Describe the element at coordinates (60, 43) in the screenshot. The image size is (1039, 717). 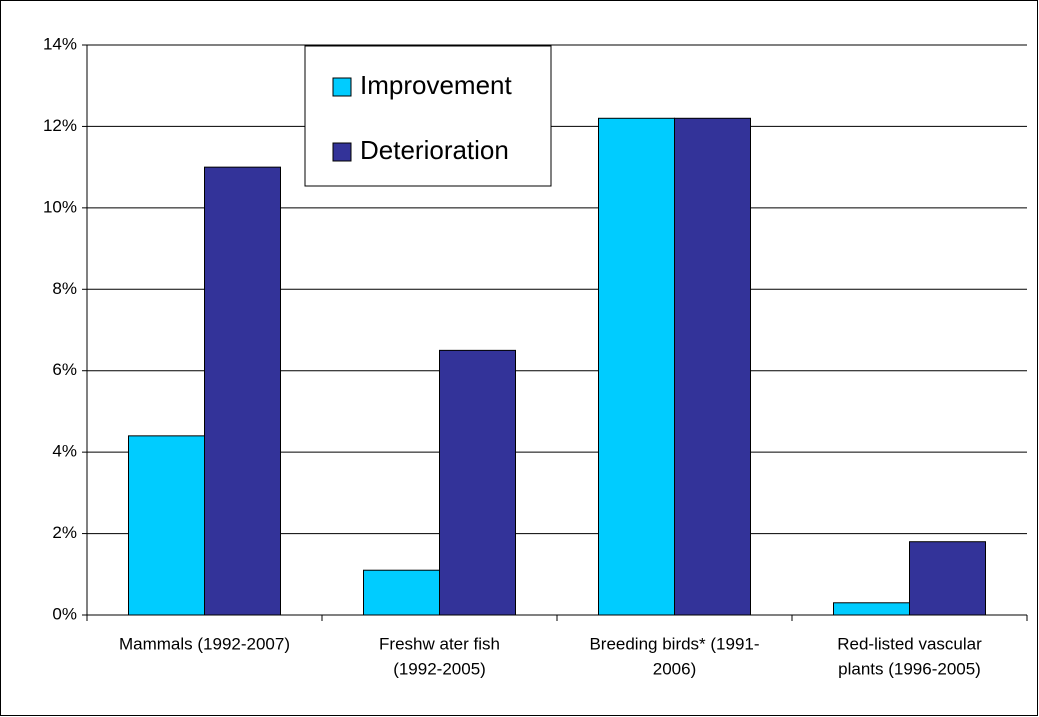
I see `y-tick-label: 14%` at that location.